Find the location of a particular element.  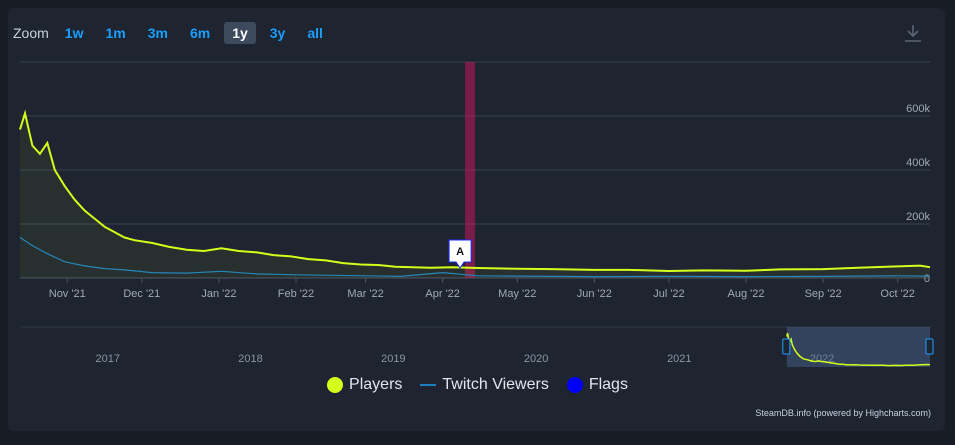

download-button is located at coordinates (913, 35).